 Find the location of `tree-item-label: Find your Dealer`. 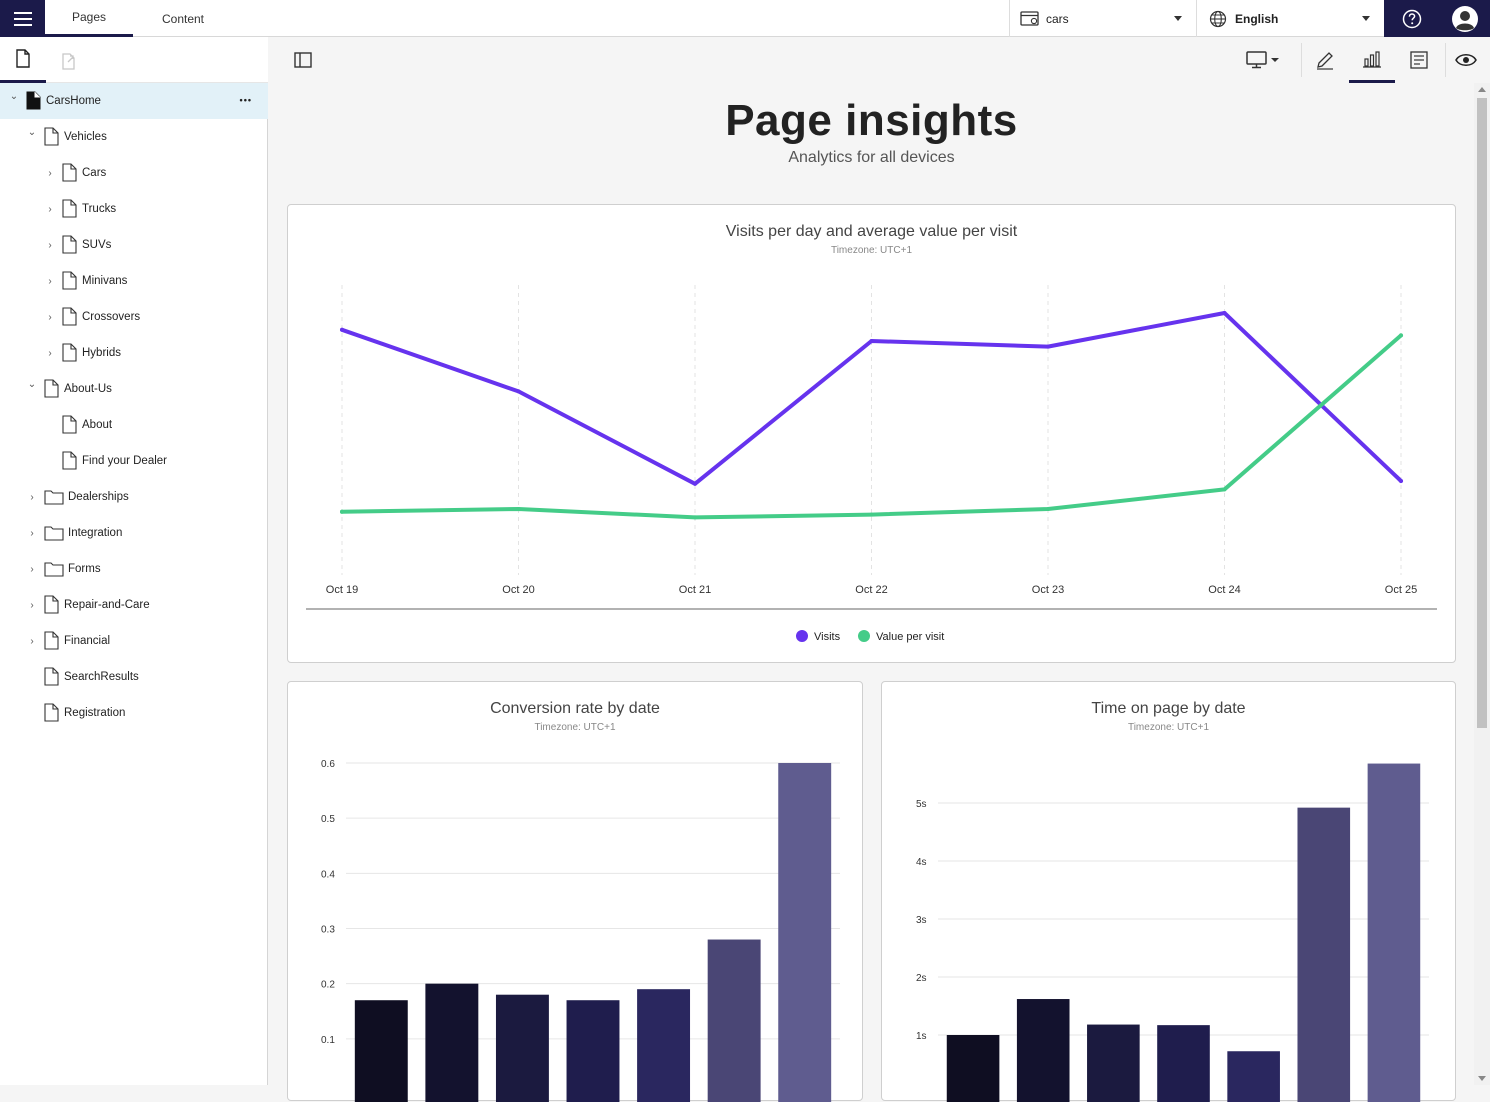

tree-item-label: Find your Dealer is located at coordinates (125, 461).